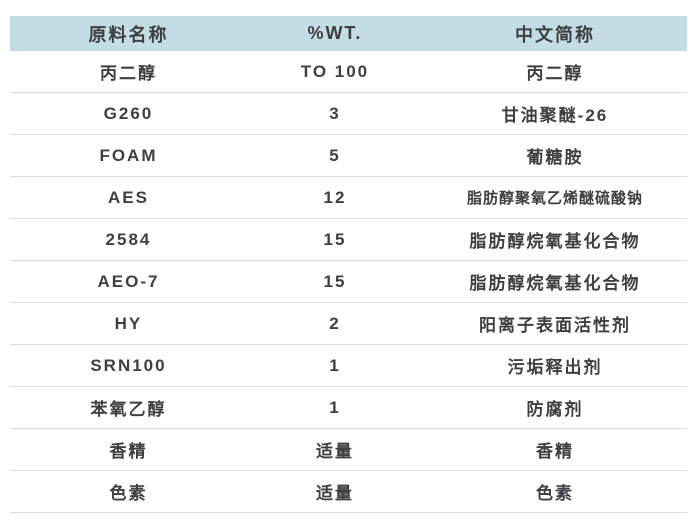 This screenshot has width=700, height=531. What do you see at coordinates (335, 113) in the screenshot?
I see `cell-wt-percent: 3` at bounding box center [335, 113].